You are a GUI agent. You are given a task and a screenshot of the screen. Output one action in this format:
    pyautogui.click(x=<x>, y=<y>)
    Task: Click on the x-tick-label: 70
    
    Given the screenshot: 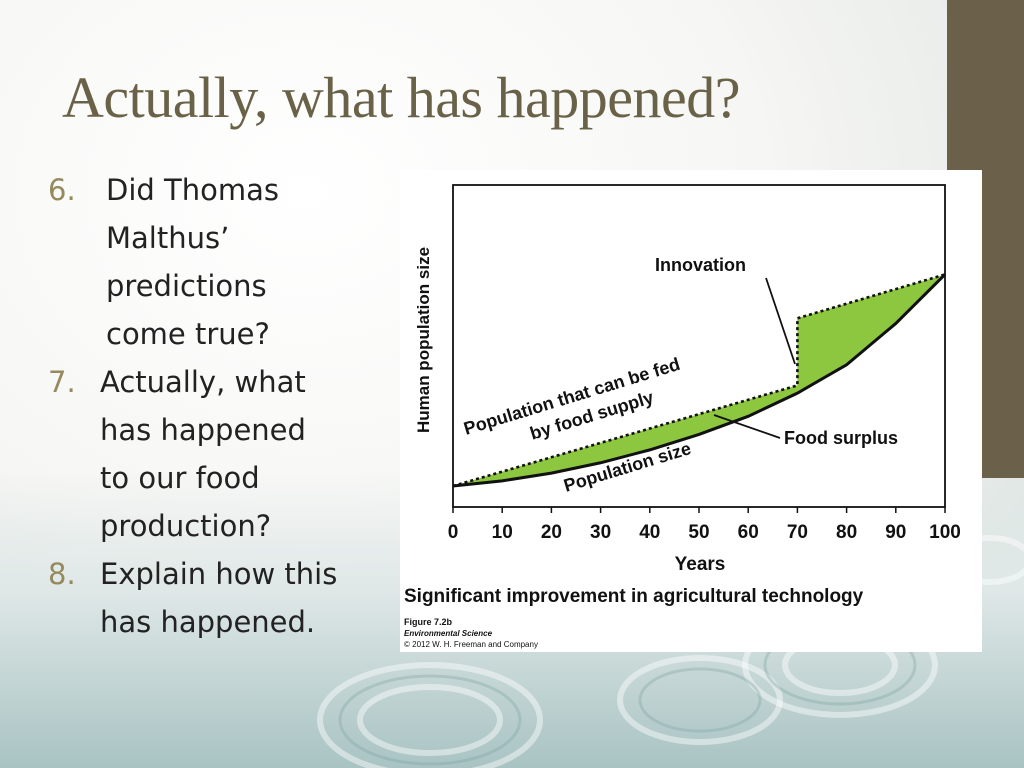 What is the action you would take?
    pyautogui.click(x=797, y=532)
    